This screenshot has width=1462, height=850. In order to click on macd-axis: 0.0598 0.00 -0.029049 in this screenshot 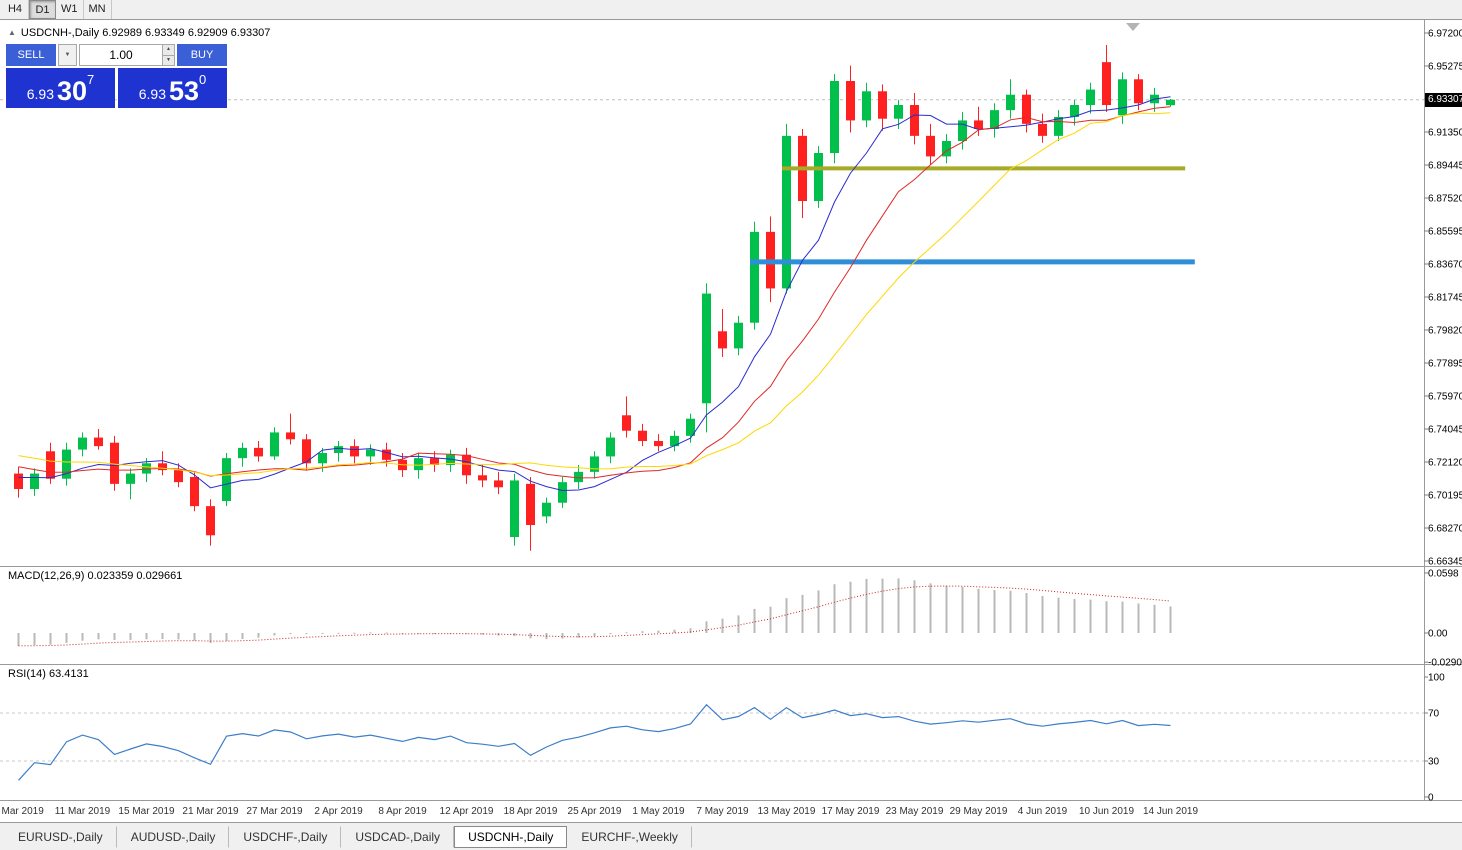, I will do `click(1443, 619)`.